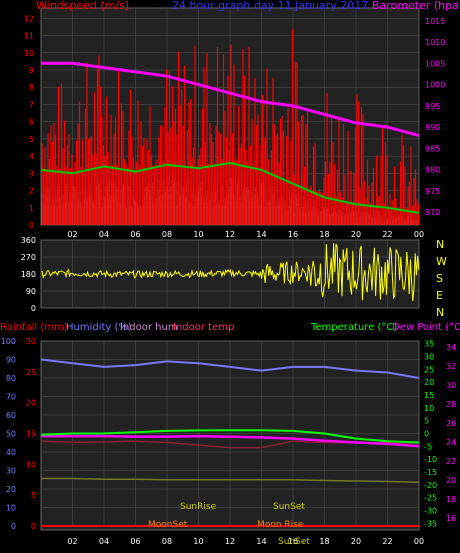 Image resolution: width=460 pixels, height=553 pixels. What do you see at coordinates (435, 42) in the screenshot?
I see `baro-tick-label: 1010` at bounding box center [435, 42].